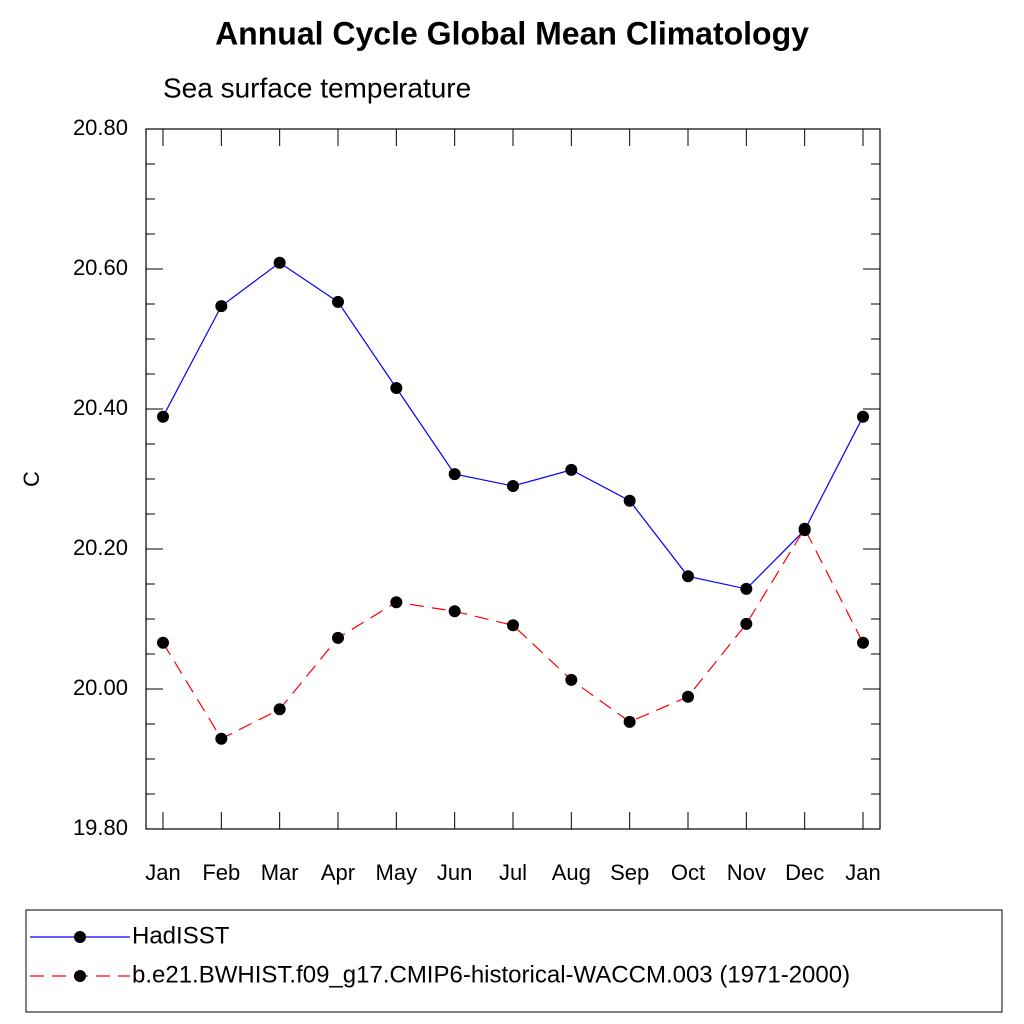 The width and height of the screenshot is (1024, 1024). What do you see at coordinates (100, 267) in the screenshot?
I see `y-tick-label: 20.60` at bounding box center [100, 267].